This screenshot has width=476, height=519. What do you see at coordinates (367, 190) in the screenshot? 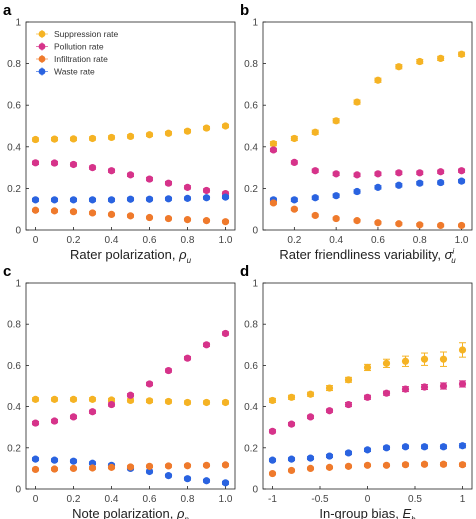
I see `series-waste-rate` at bounding box center [367, 190].